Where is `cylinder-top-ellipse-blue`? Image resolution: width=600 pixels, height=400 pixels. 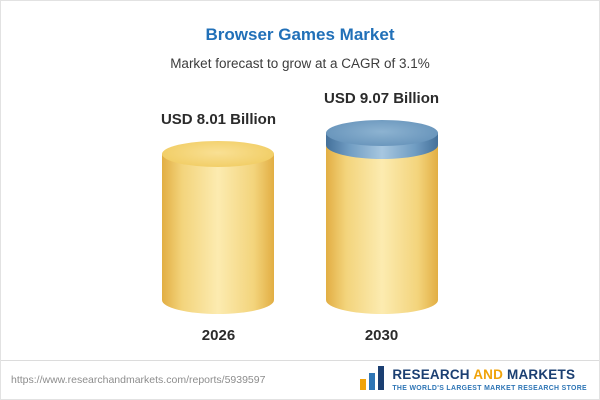 cylinder-top-ellipse-blue is located at coordinates (381, 133).